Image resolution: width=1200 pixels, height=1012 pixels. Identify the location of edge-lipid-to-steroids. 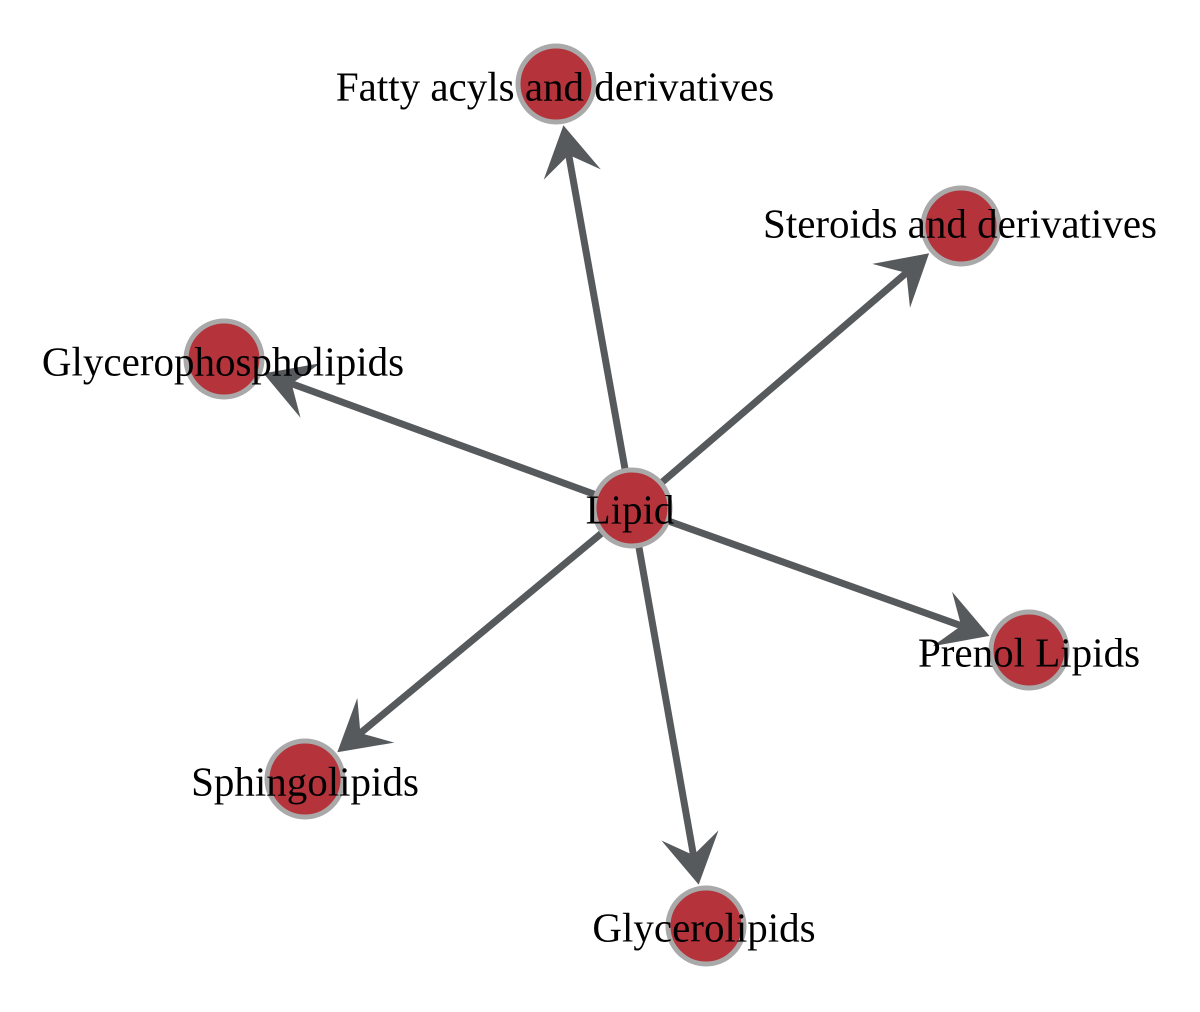
(779, 382).